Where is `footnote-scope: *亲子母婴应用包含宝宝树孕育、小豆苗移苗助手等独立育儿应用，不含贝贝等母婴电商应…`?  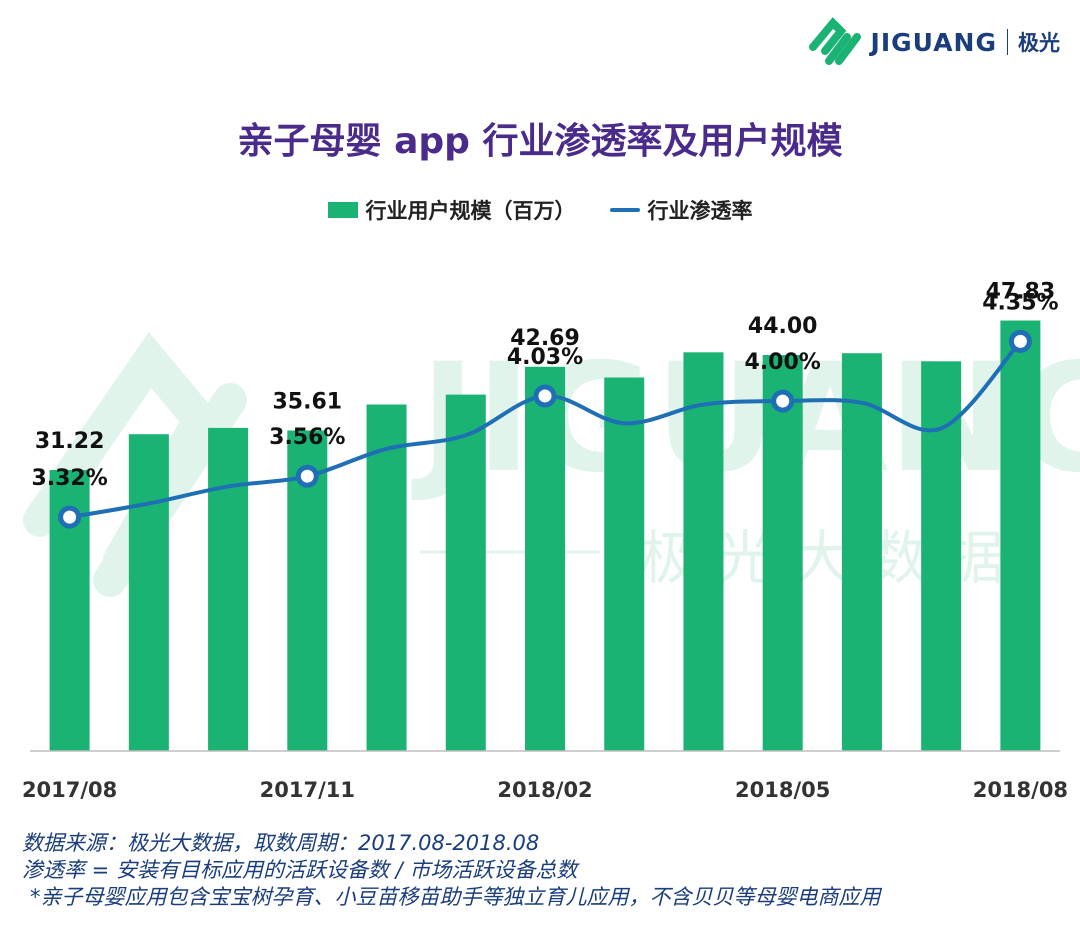
footnote-scope: *亲子母婴应用包含宝宝树孕育、小豆苗移苗助手等独立育儿应用，不含贝贝等母婴电商应… is located at coordinates (455, 897).